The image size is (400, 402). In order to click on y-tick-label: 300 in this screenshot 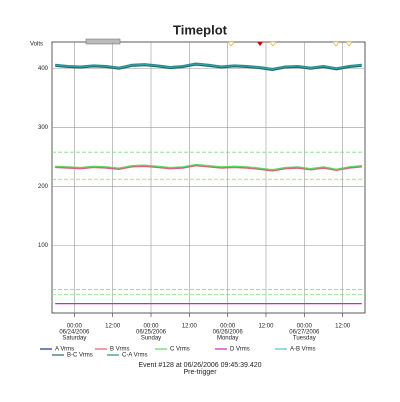, I will do `click(43, 128)`.